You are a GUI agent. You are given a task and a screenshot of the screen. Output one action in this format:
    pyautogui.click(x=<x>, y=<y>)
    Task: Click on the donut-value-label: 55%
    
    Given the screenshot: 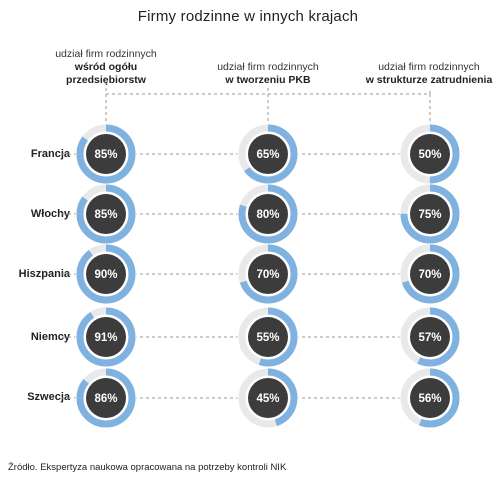 What is the action you would take?
    pyautogui.click(x=267, y=338)
    